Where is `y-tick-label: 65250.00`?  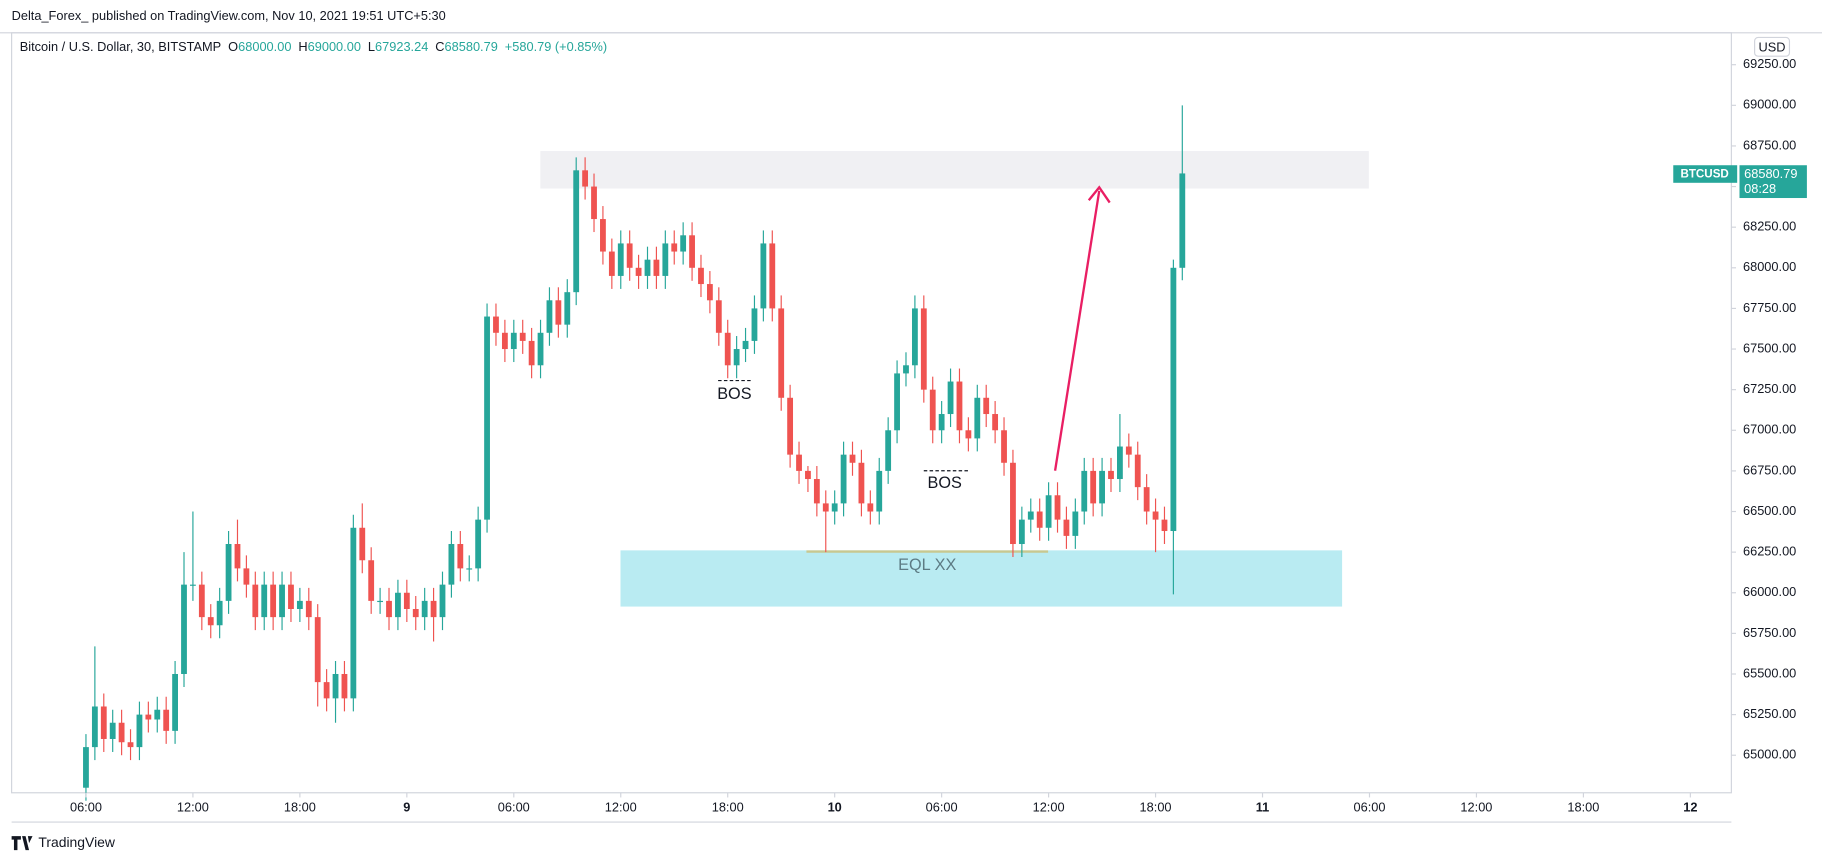 y-tick-label: 65250.00 is located at coordinates (1769, 713).